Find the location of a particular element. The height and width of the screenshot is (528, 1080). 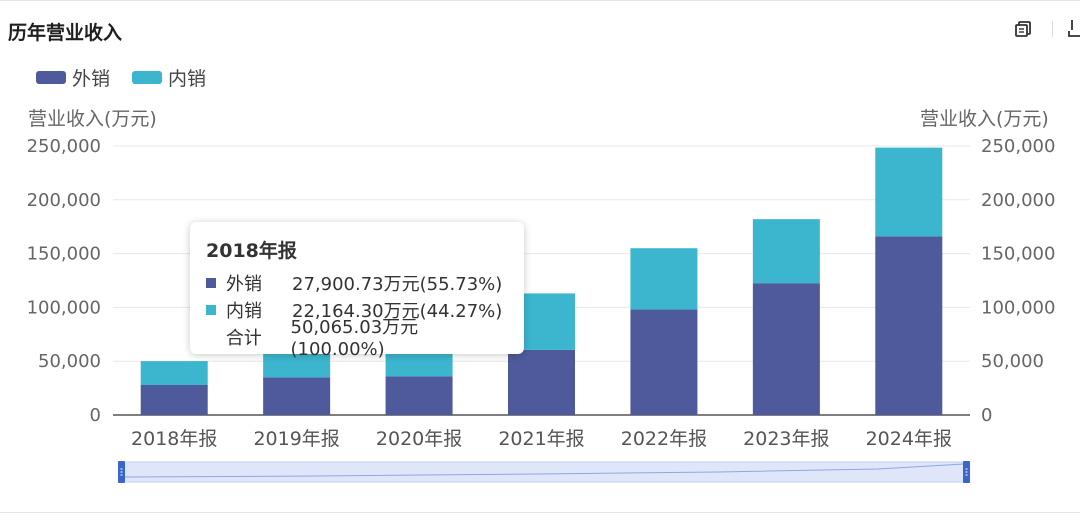

left-axis-title: 营业收入(万元) is located at coordinates (92, 119).